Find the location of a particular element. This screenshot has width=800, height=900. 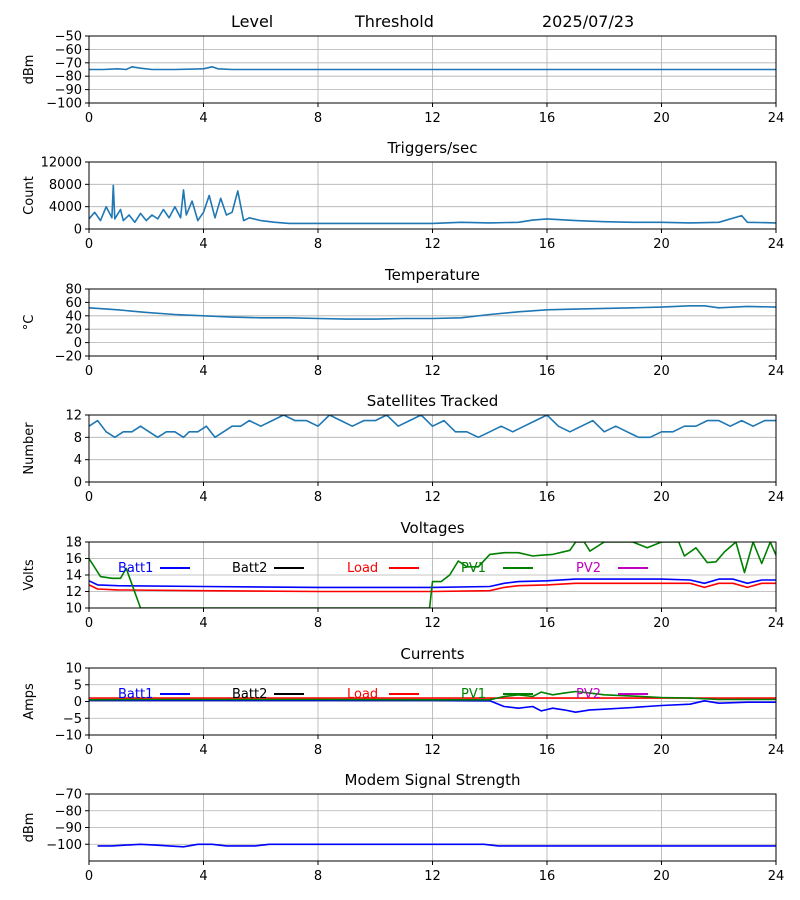

y-tick-label: −50 is located at coordinates (68, 37).